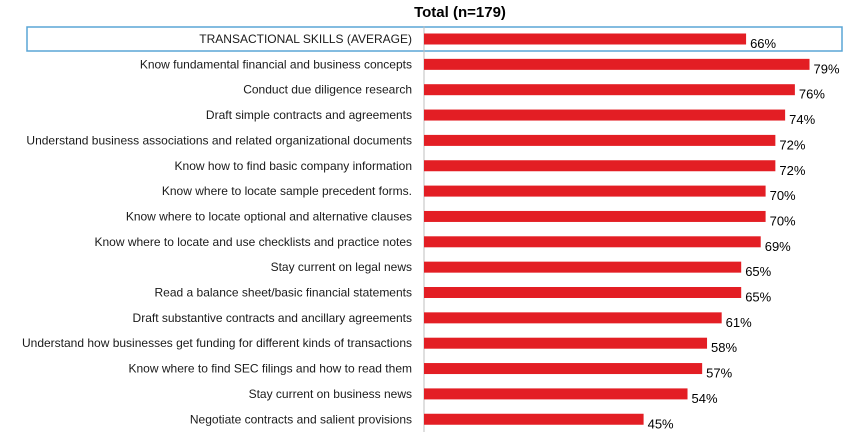 This screenshot has width=850, height=439. Describe the element at coordinates (305, 39) in the screenshot. I see `category-label: TRANSACTIONAL SKILLS (AVERAGE)` at that location.